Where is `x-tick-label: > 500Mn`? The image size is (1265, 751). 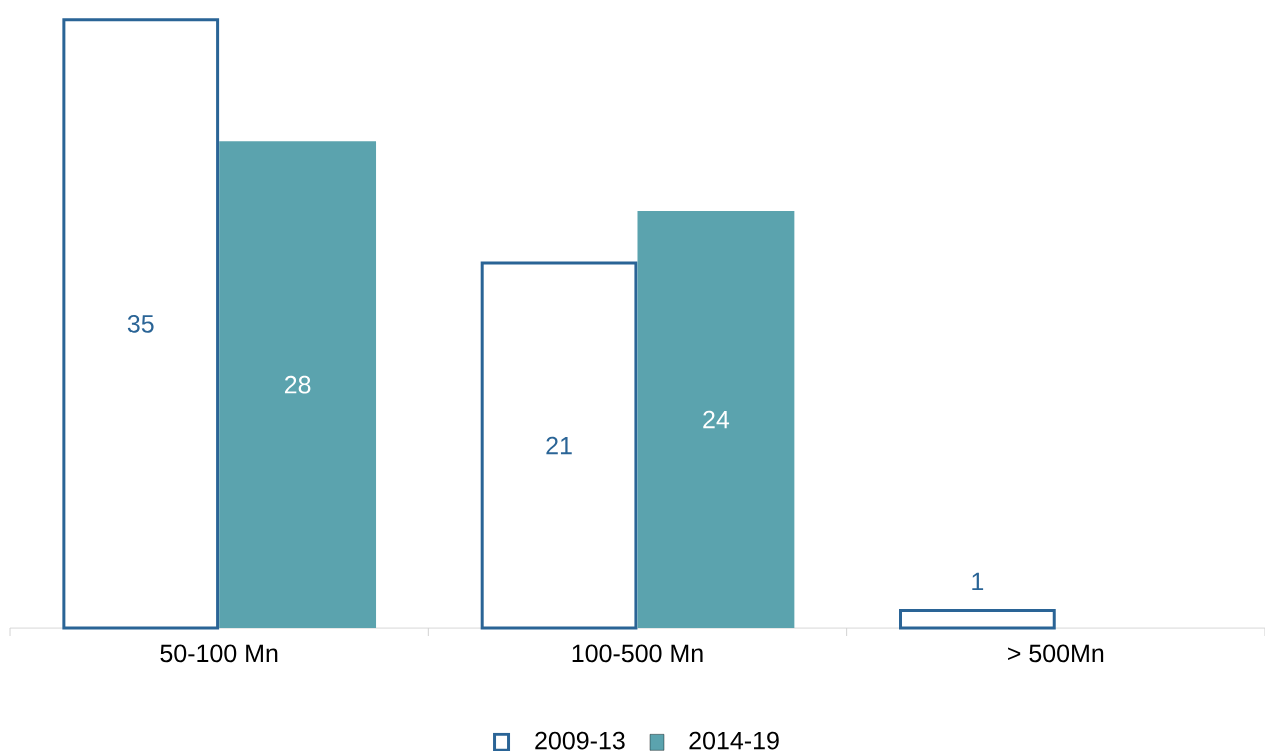
x-tick-label: > 500Mn is located at coordinates (1056, 653).